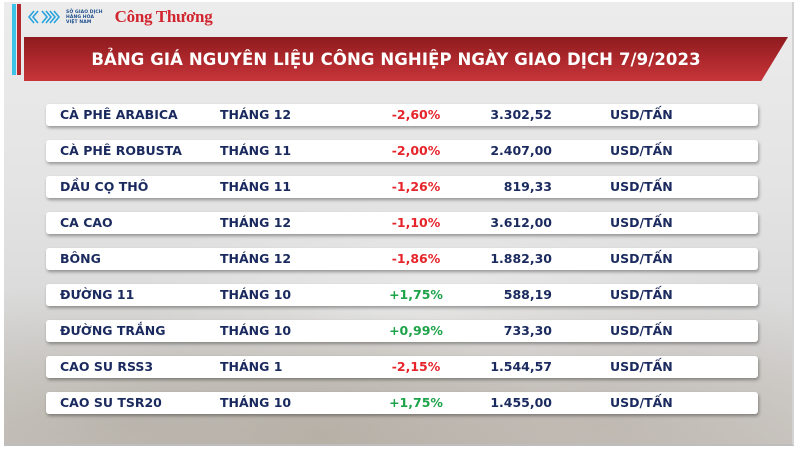 This screenshot has height=450, width=800. I want to click on change-percent: -1,86%, so click(416, 258).